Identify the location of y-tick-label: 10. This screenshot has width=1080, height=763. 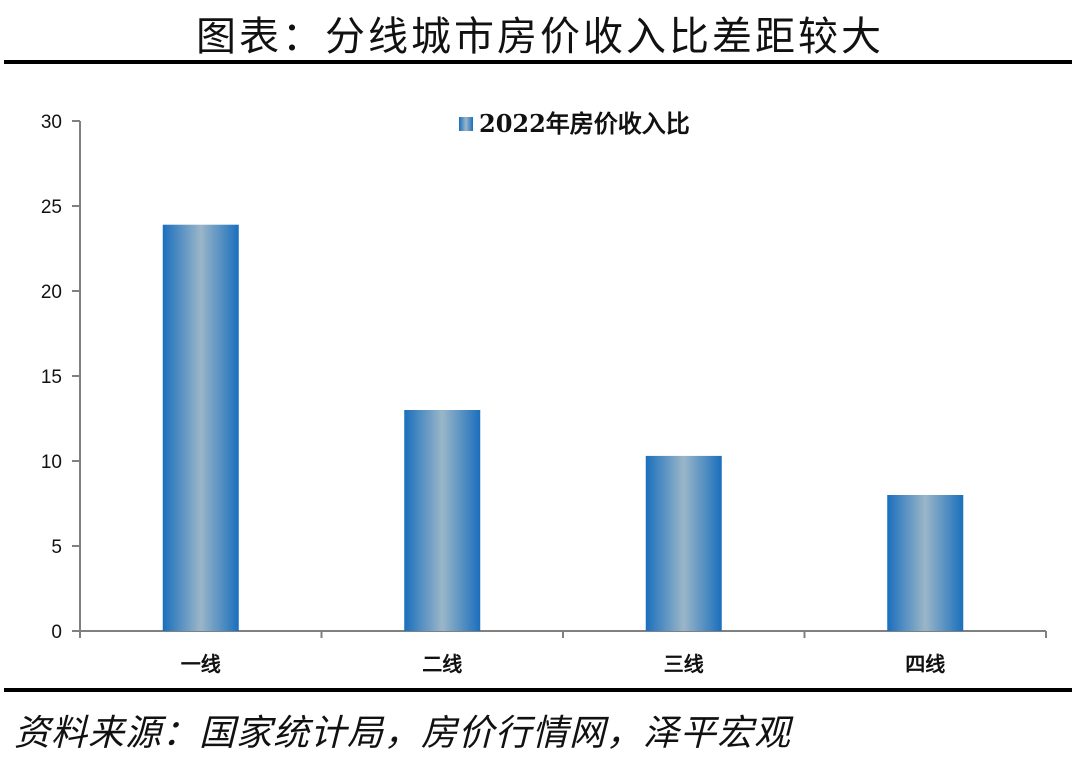
(51, 462).